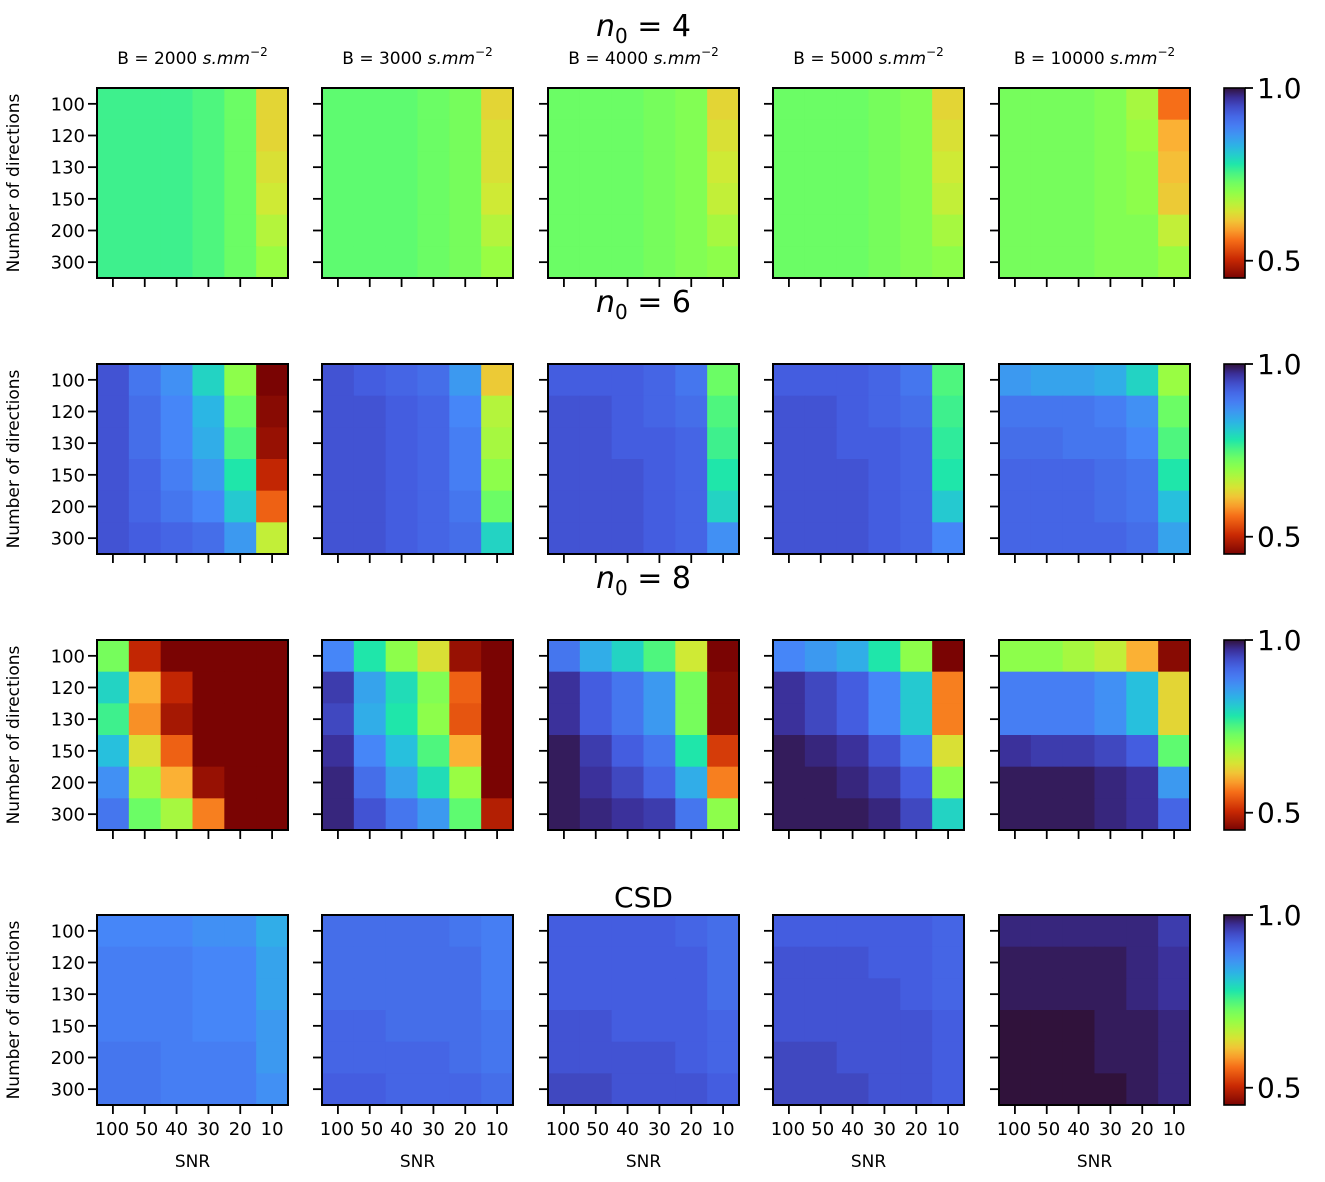  What do you see at coordinates (1142, 1129) in the screenshot?
I see `x-tick-label: 20` at bounding box center [1142, 1129].